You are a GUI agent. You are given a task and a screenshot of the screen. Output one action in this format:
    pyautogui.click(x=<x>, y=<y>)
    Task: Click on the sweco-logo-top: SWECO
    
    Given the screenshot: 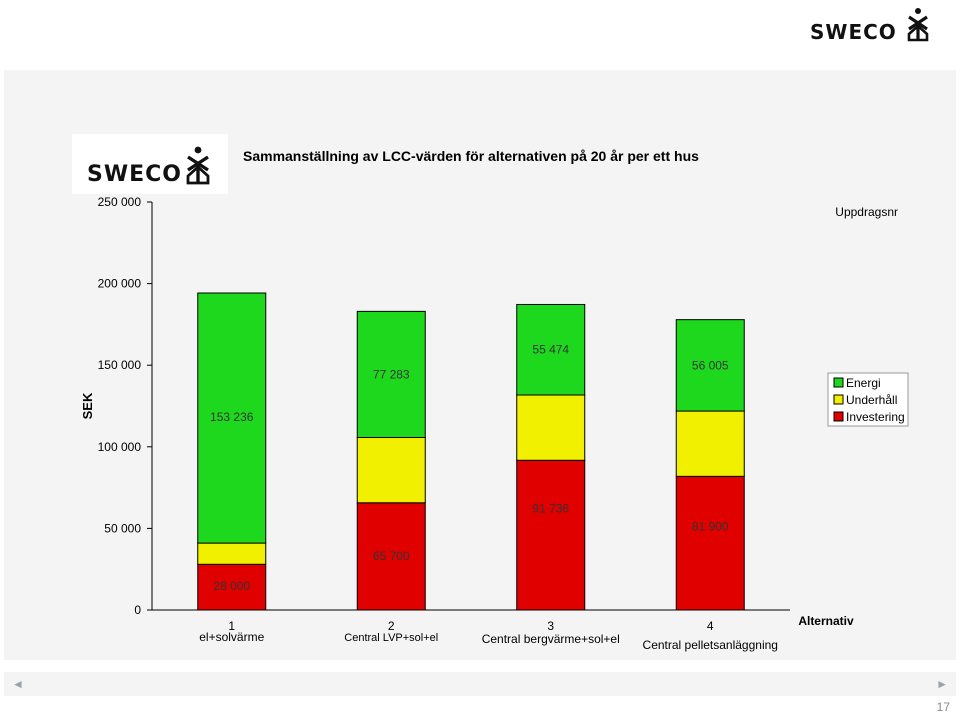 What is the action you would take?
    pyautogui.click(x=873, y=27)
    